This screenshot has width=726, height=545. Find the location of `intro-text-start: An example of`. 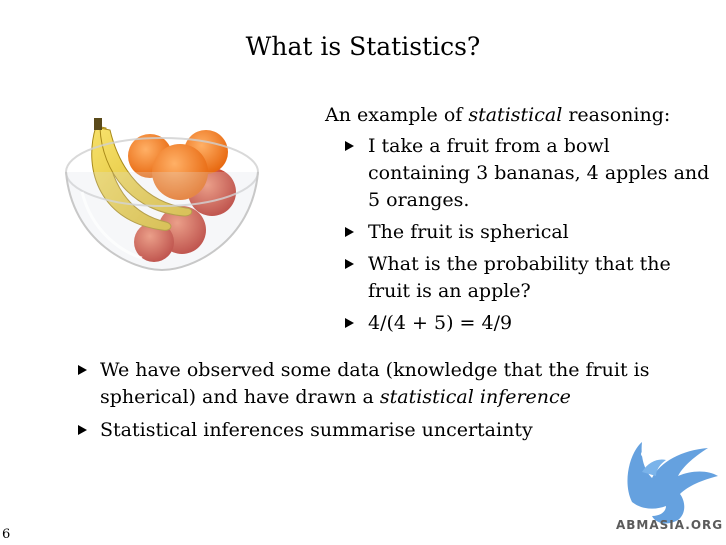

intro-text-start: An example of is located at coordinates (397, 115).